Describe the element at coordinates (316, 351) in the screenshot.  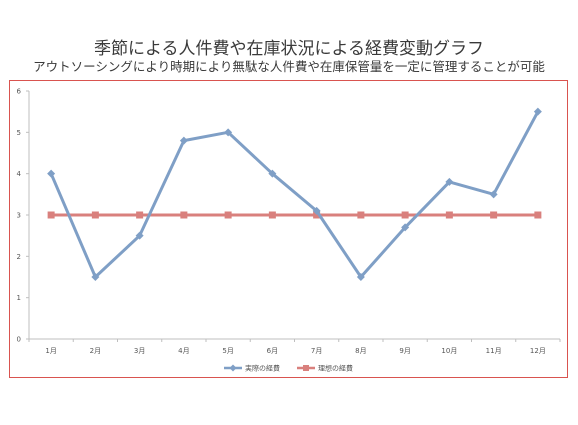
I see `x-tick-label: 7月` at that location.